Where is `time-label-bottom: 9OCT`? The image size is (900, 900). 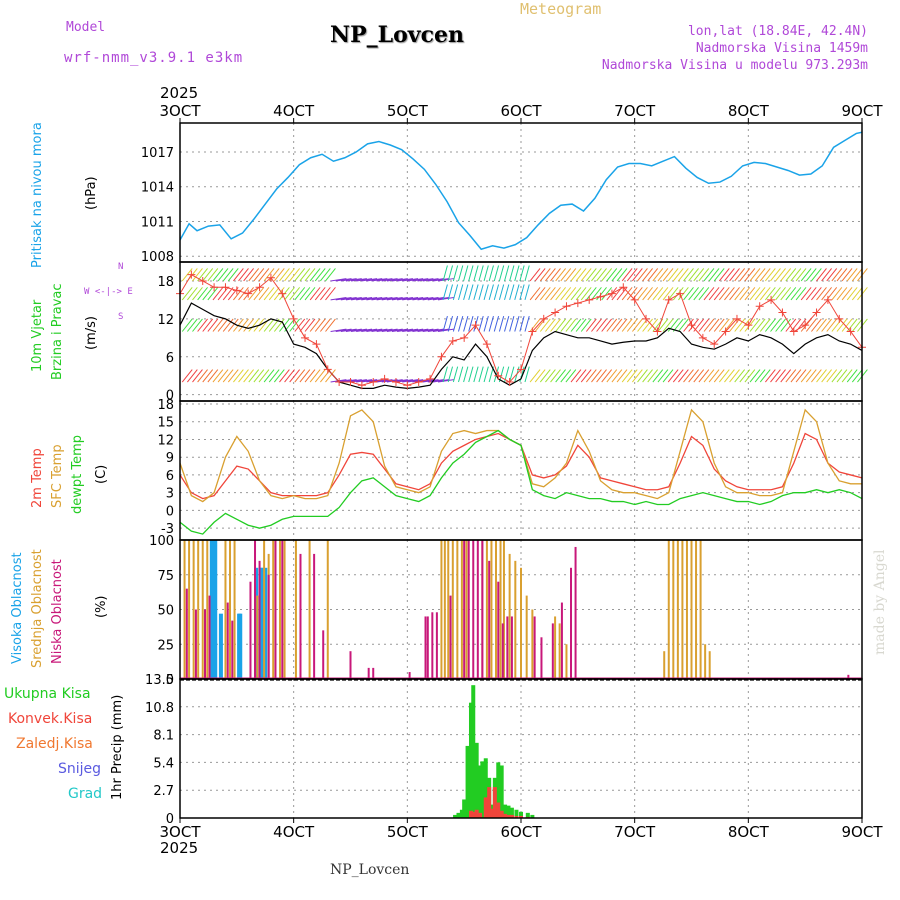 time-label-bottom: 9OCT is located at coordinates (863, 832).